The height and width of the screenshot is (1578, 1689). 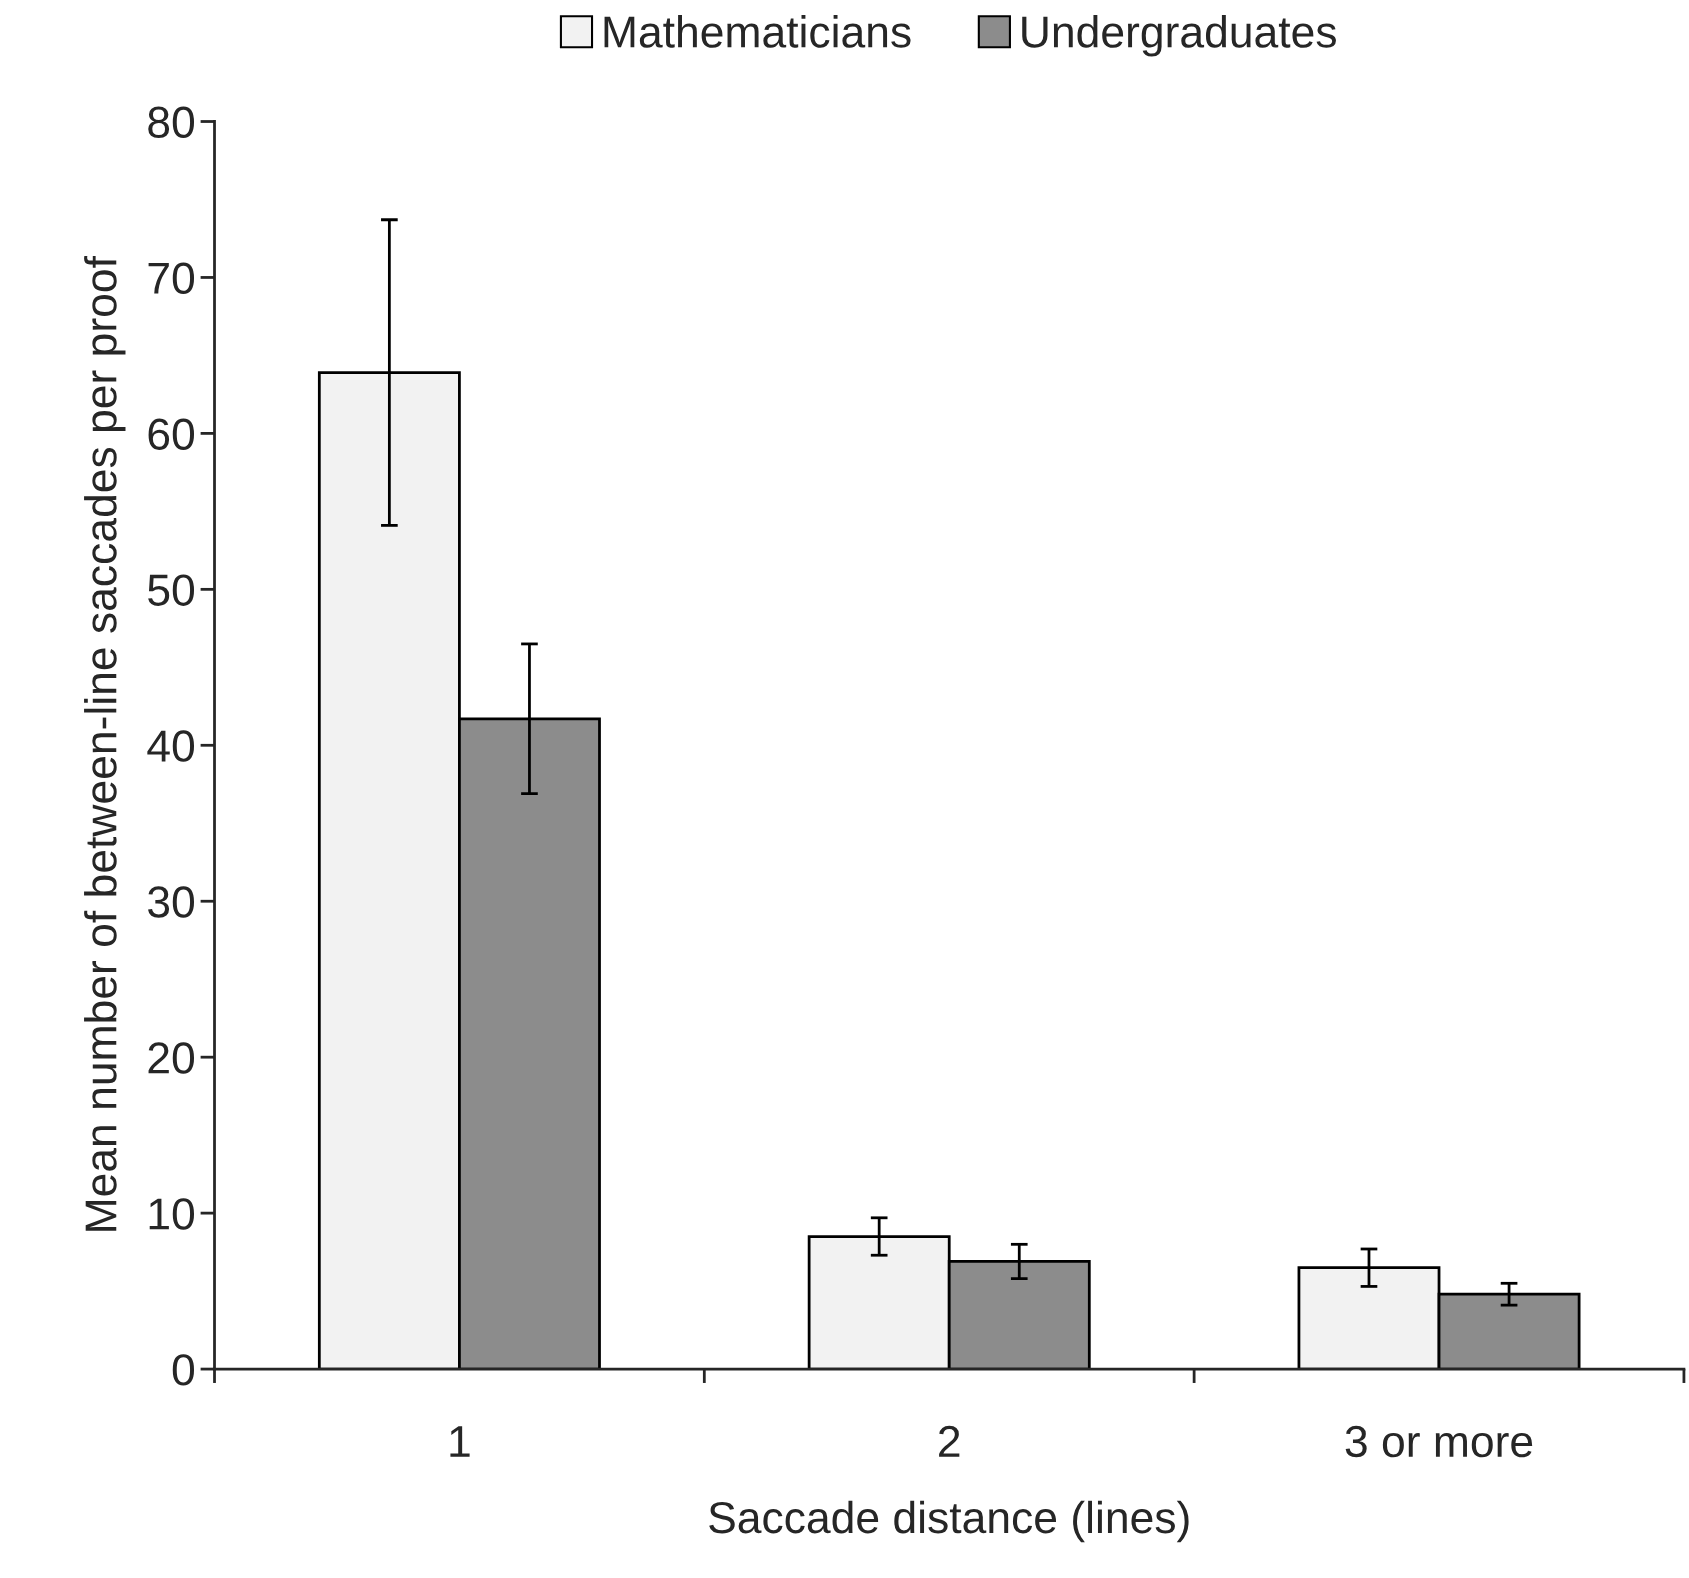 What do you see at coordinates (757, 31) in the screenshot?
I see `legend-label: Mathematicians` at bounding box center [757, 31].